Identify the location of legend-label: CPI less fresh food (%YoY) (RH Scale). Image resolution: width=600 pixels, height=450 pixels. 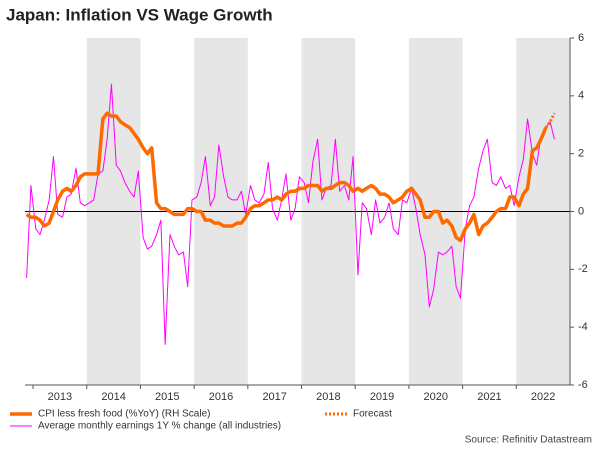
(124, 414).